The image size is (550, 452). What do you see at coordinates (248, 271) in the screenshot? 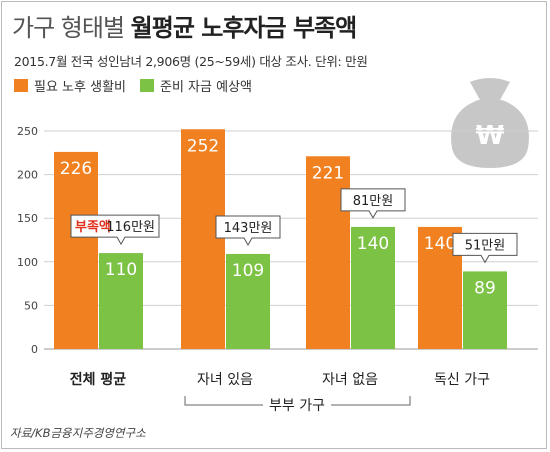
I see `bar-value-prepared: 109` at bounding box center [248, 271].